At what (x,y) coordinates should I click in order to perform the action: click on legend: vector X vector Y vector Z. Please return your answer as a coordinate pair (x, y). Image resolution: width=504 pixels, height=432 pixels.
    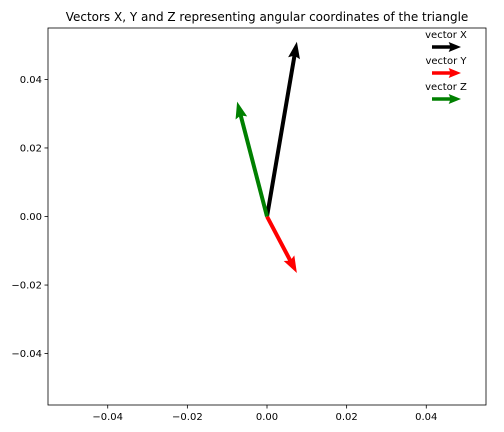
    Looking at the image, I should click on (446, 67).